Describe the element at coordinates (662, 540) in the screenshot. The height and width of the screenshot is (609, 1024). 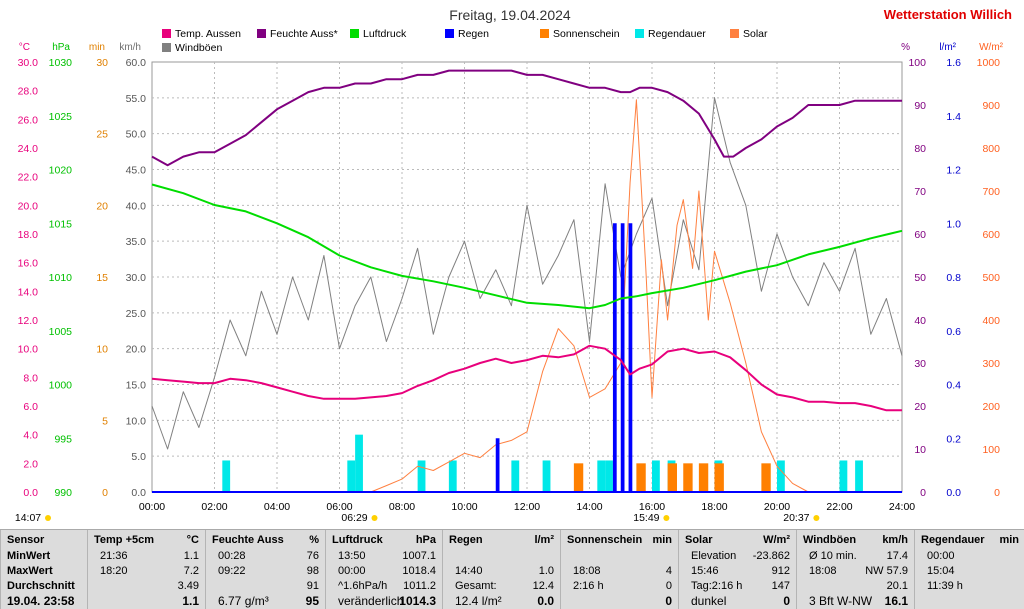
I see `stats-header-unit: min` at that location.